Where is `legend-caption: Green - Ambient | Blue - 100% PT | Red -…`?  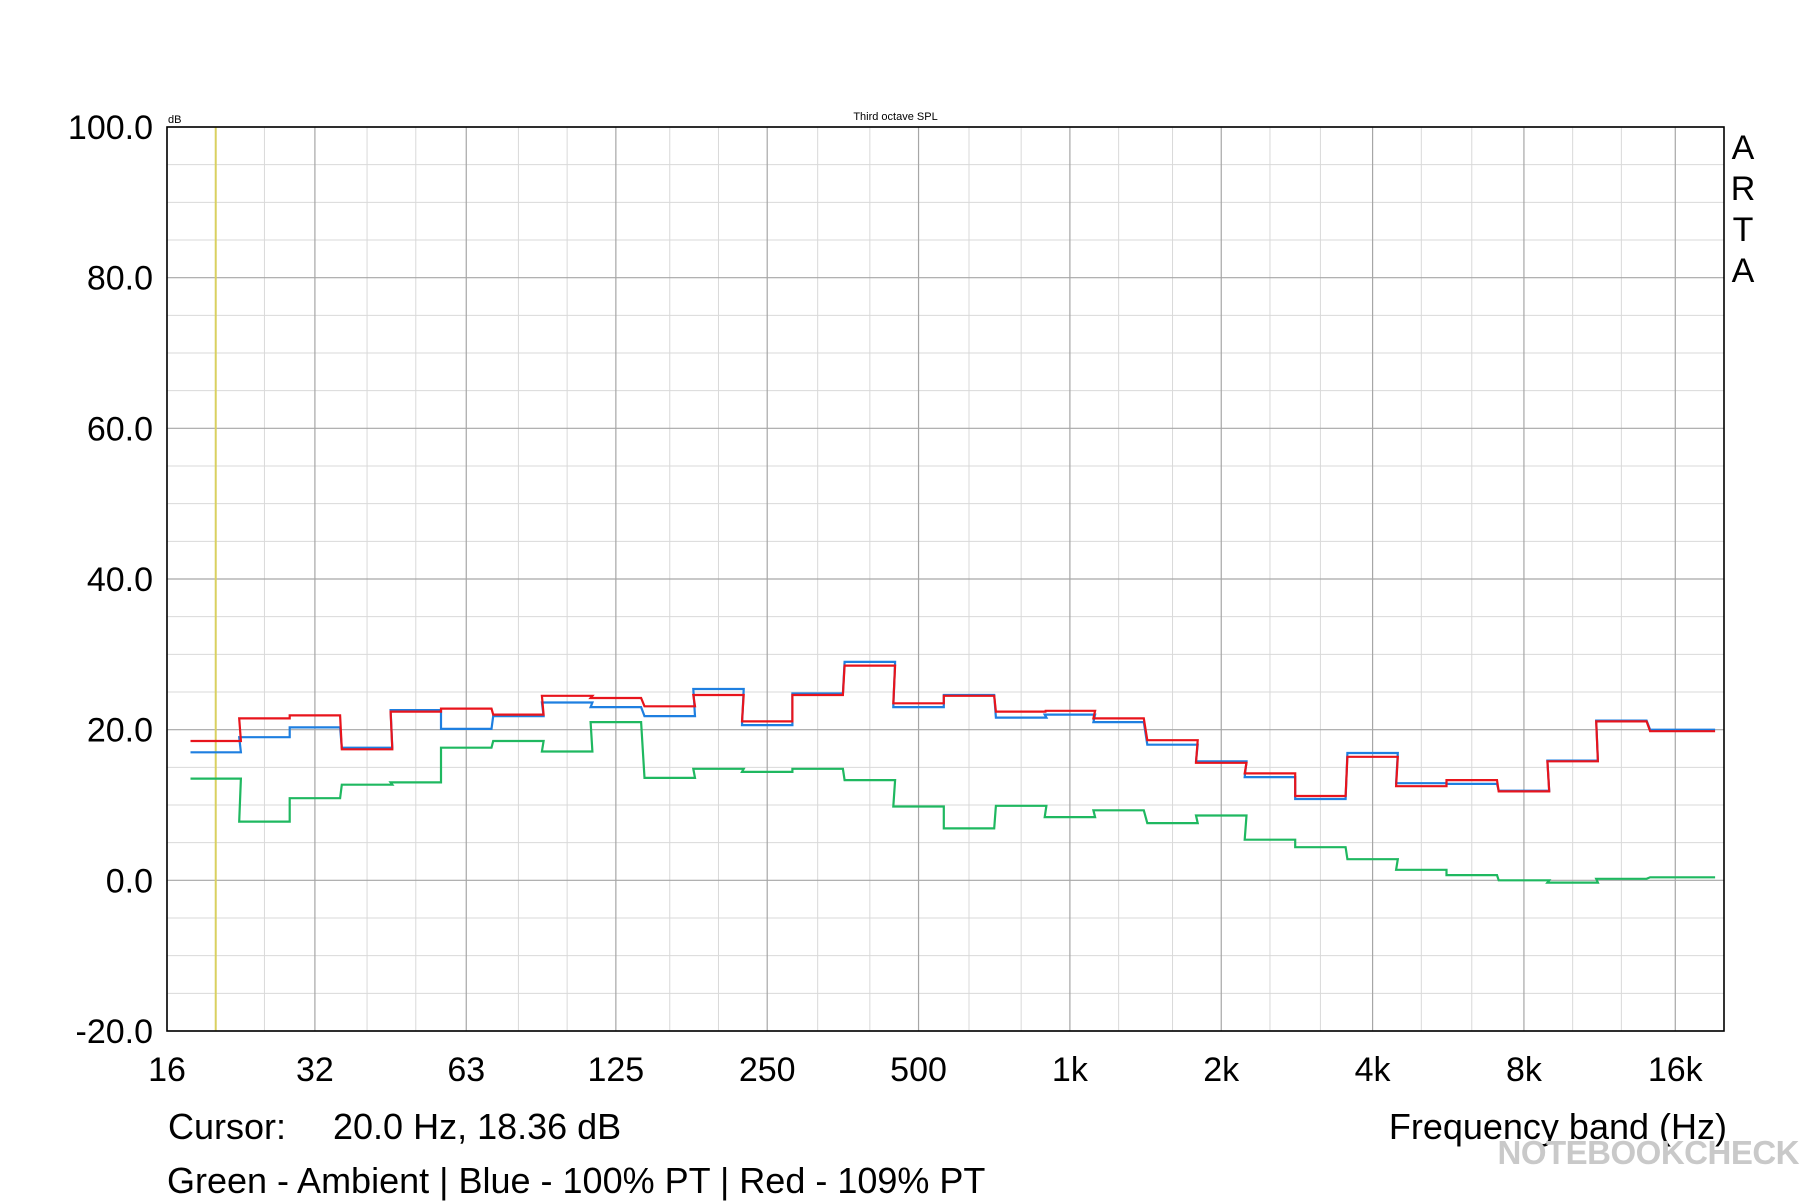
legend-caption: Green - Ambient | Blue - 100% PT | Red -… is located at coordinates (576, 1180).